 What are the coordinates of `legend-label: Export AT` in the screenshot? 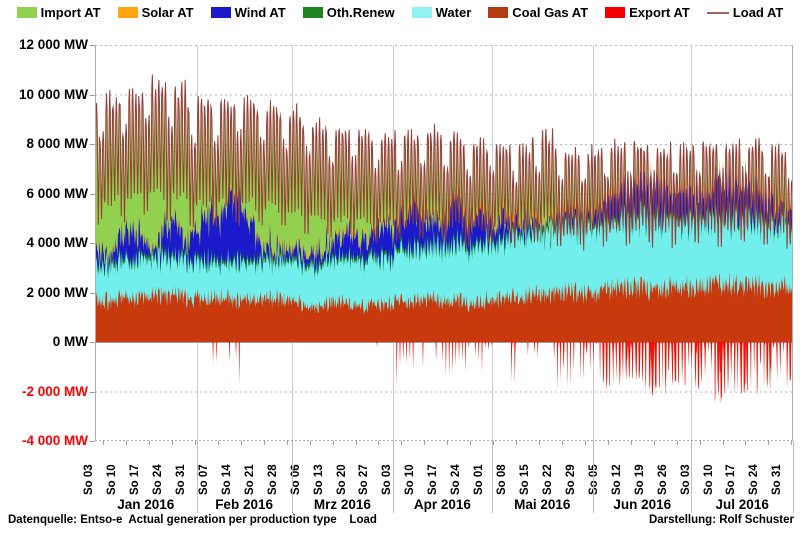 It's located at (659, 12).